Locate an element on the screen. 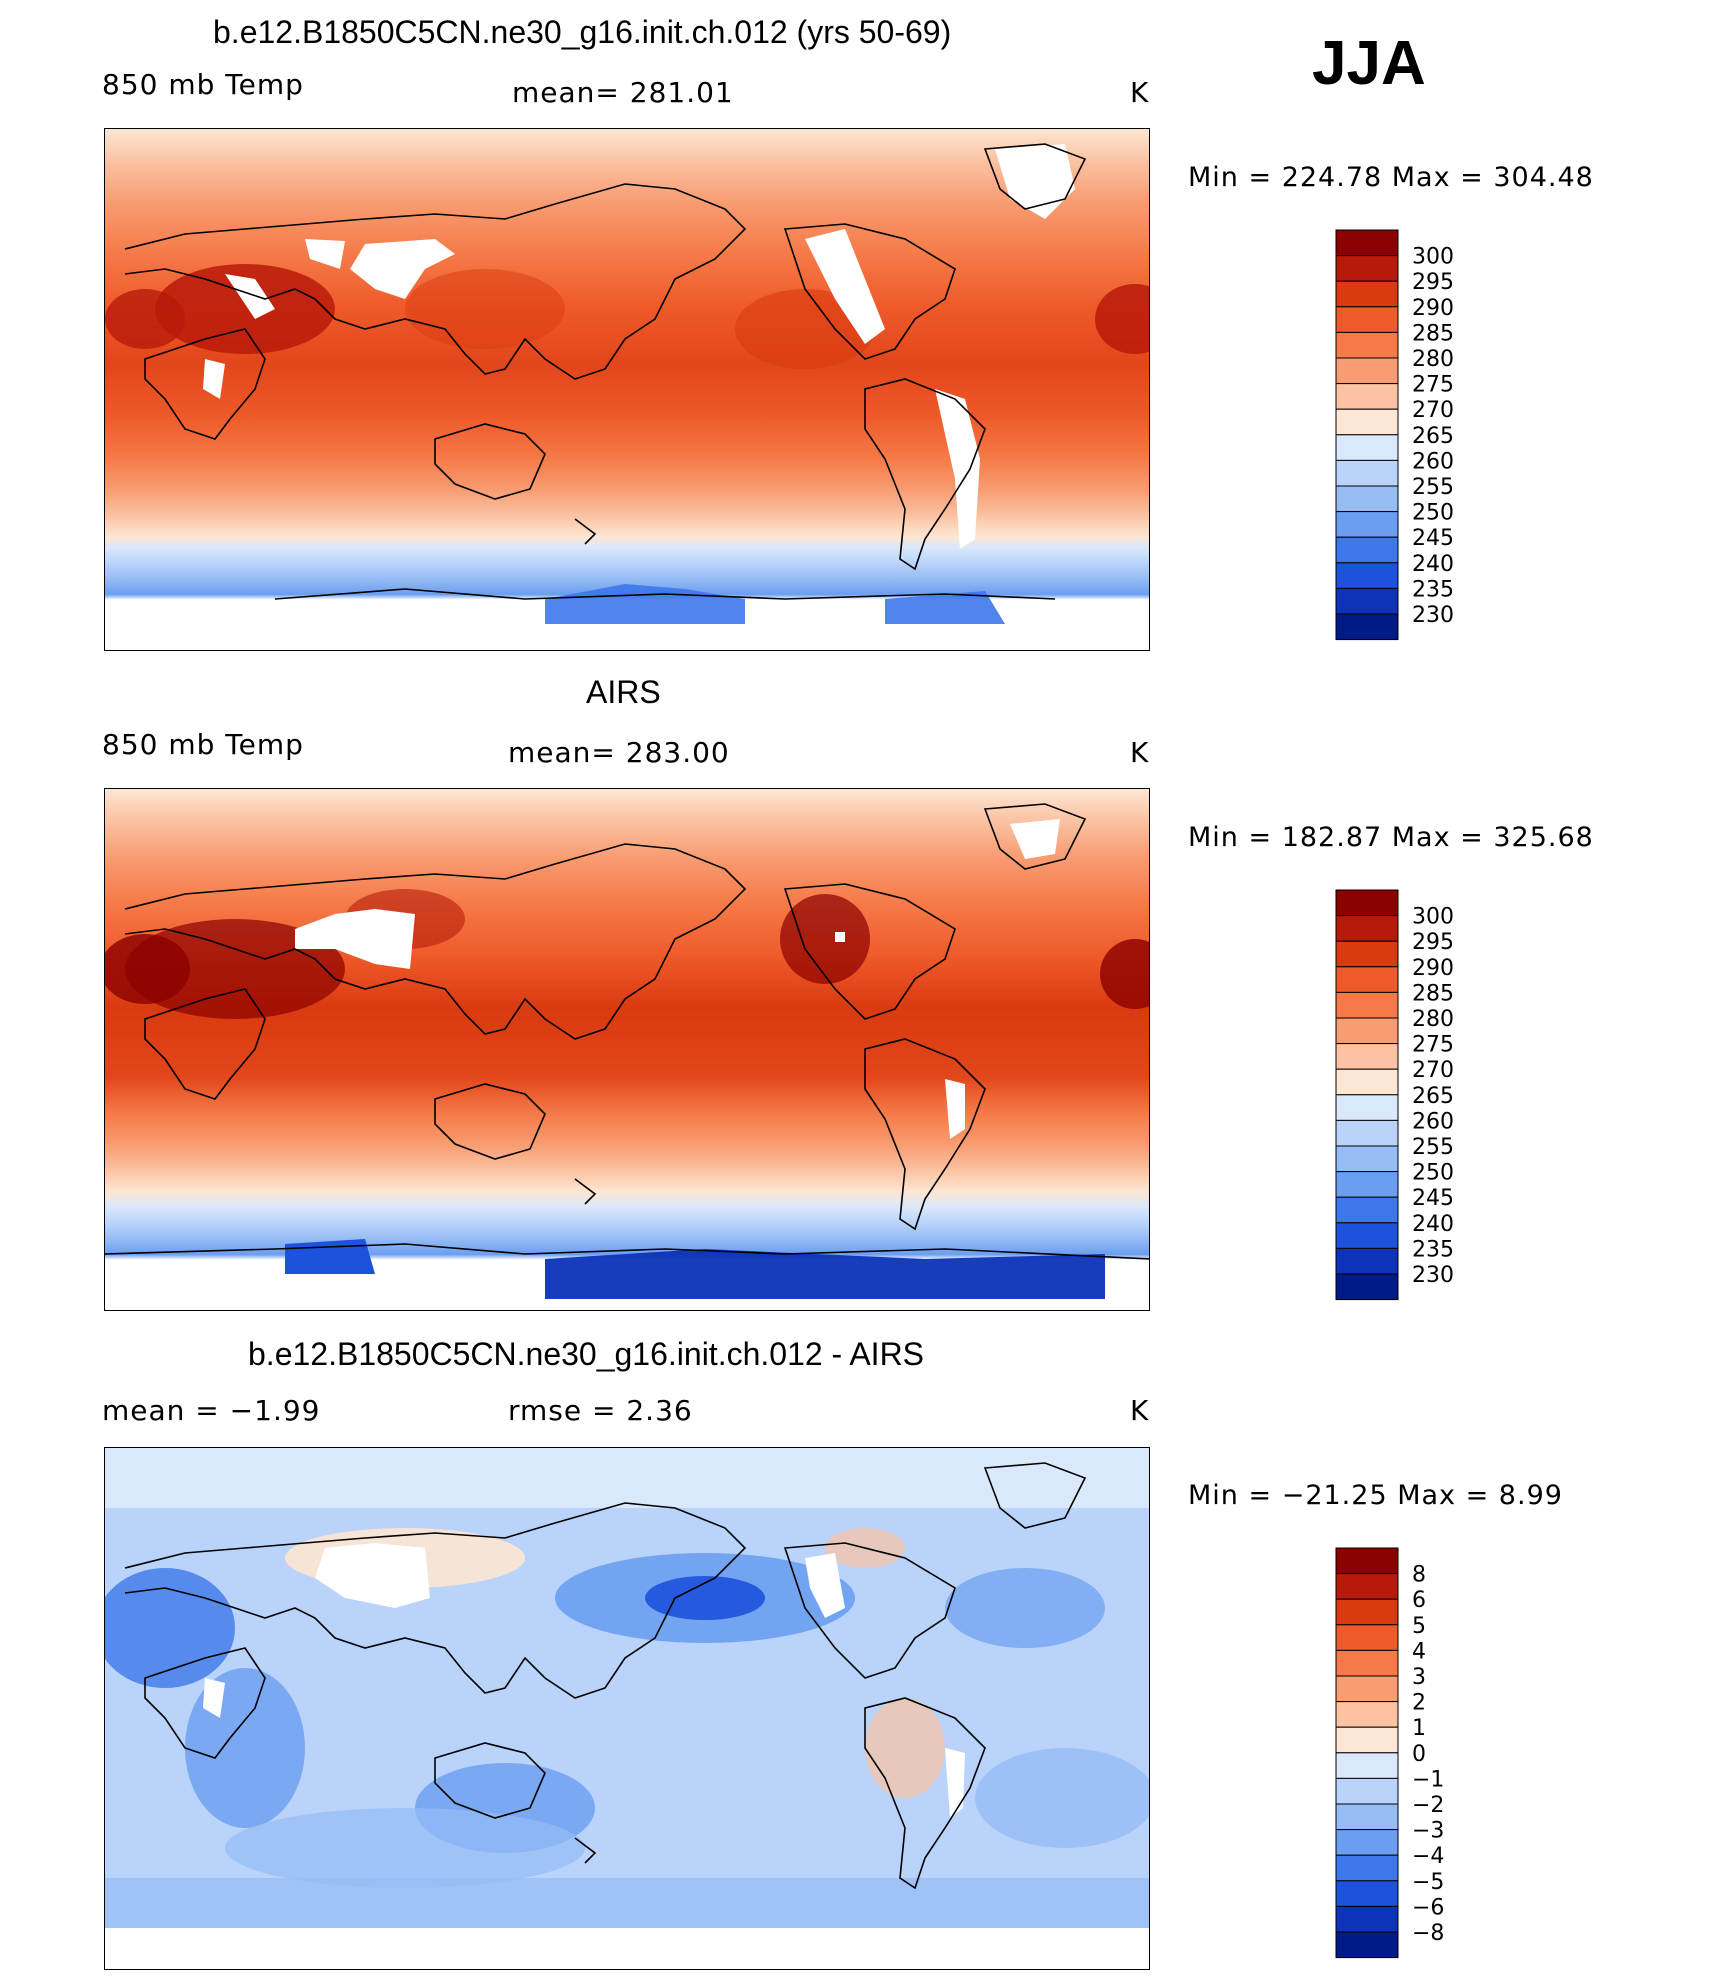  panel-1-antarctica-blue is located at coordinates (775, 604).